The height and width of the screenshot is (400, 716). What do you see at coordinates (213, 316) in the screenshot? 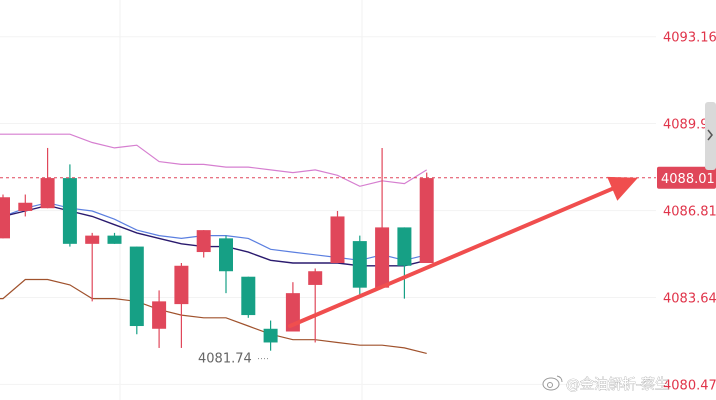
I see `lower-band-line` at bounding box center [213, 316].